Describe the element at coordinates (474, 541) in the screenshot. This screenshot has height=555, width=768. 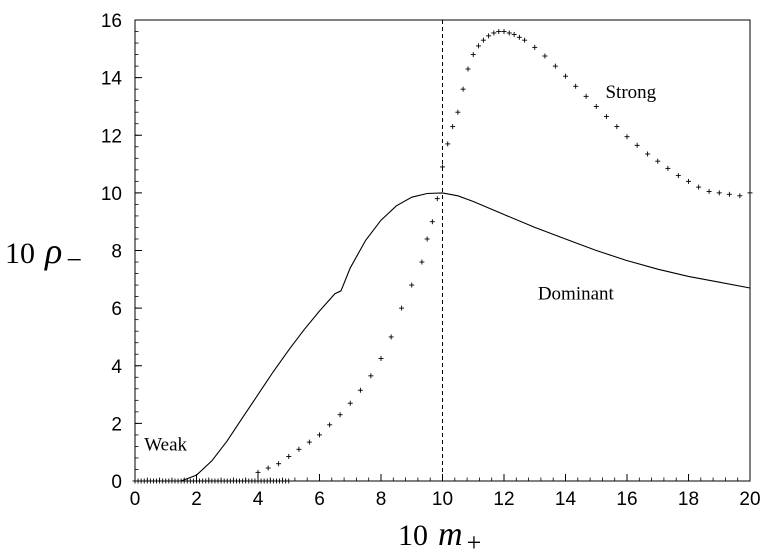
I see `x-axis-title-subscript: +` at that location.